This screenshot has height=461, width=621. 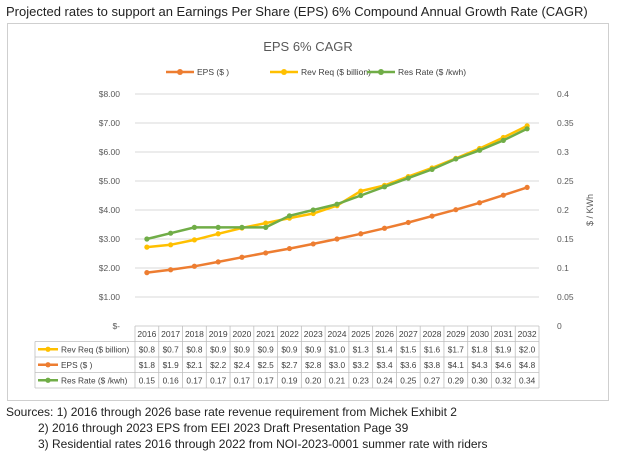 What do you see at coordinates (432, 365) in the screenshot?
I see `data-label: $3.8` at bounding box center [432, 365].